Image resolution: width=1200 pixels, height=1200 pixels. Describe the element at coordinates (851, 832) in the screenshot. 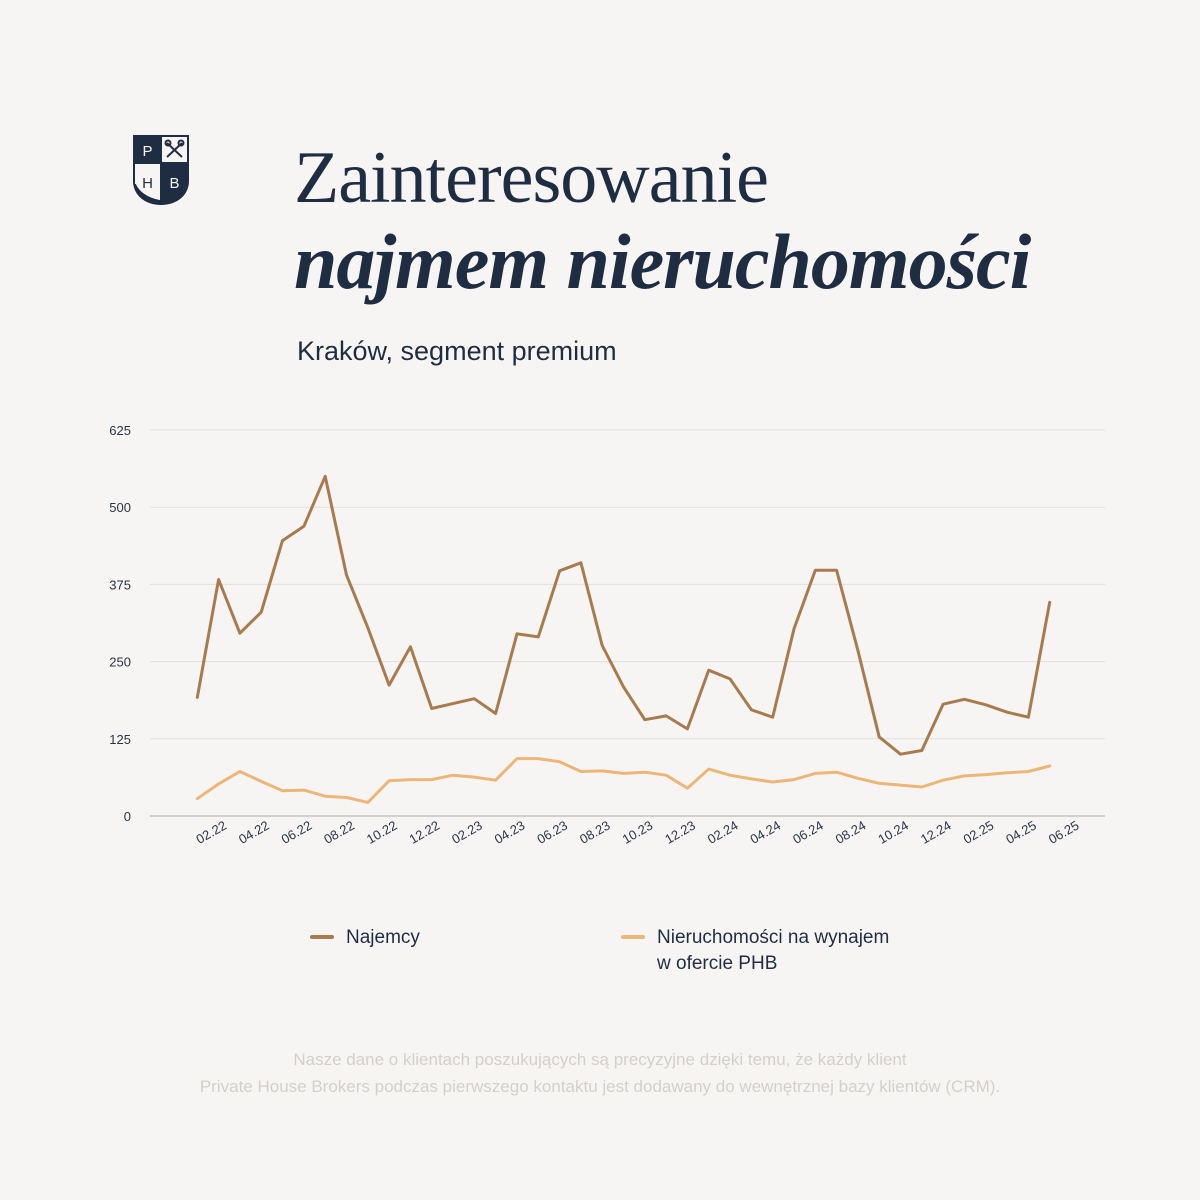

I see `x-tick-label: 08.24` at that location.